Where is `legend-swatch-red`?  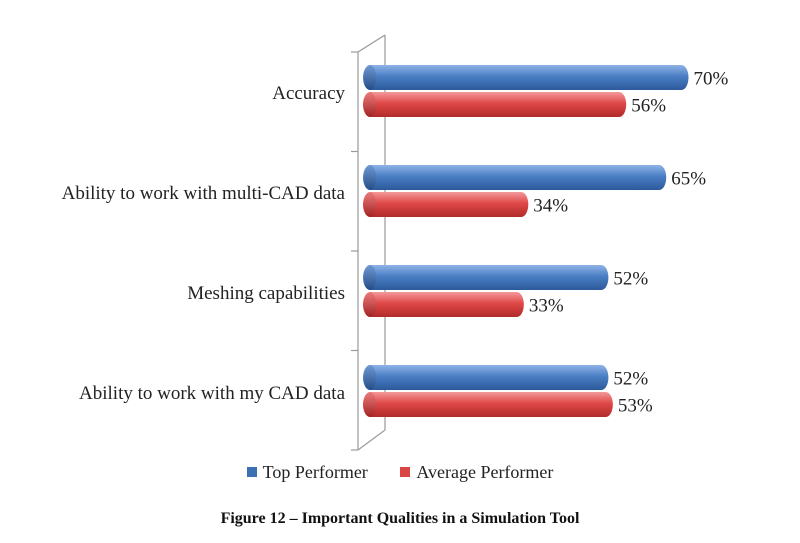 legend-swatch-red is located at coordinates (405, 472).